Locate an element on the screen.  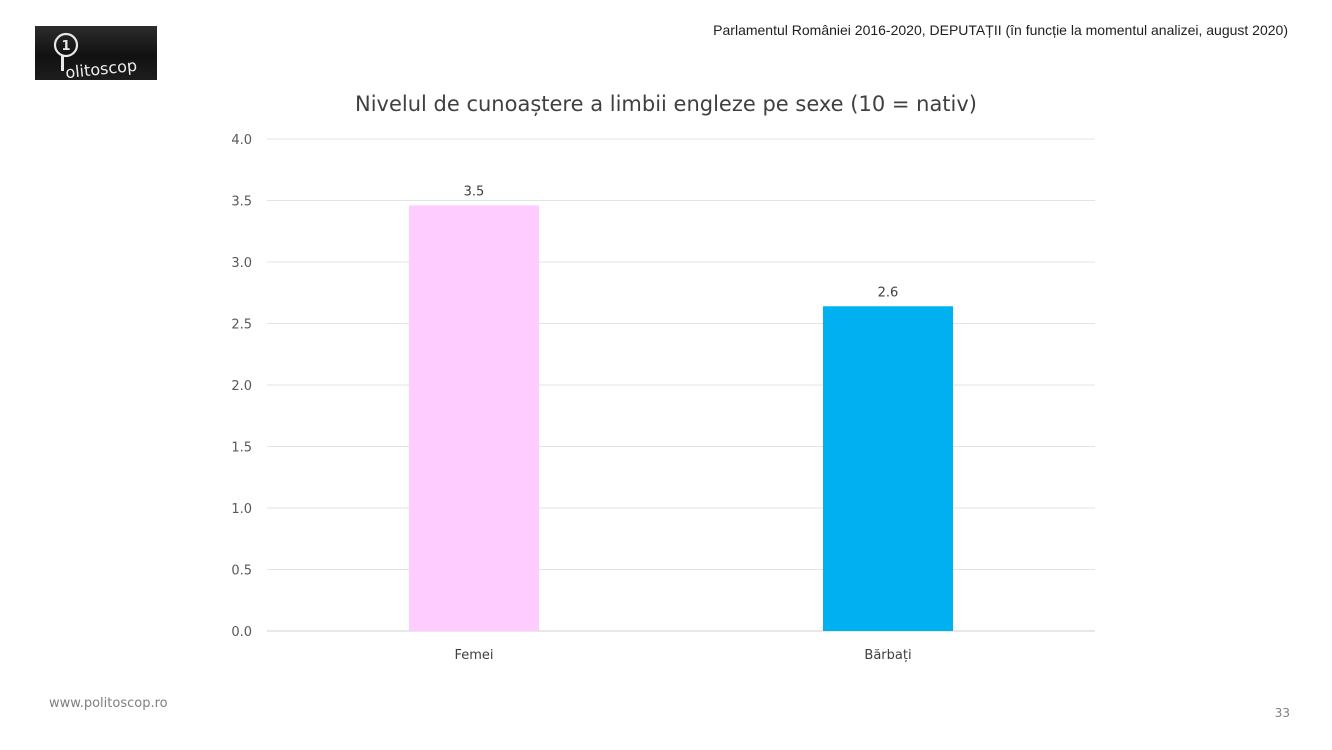
y-axis-ticks: 0.0 0.5 1.0 1.5 2.0 2.5 3.0 3.5 4.0 is located at coordinates (241, 386).